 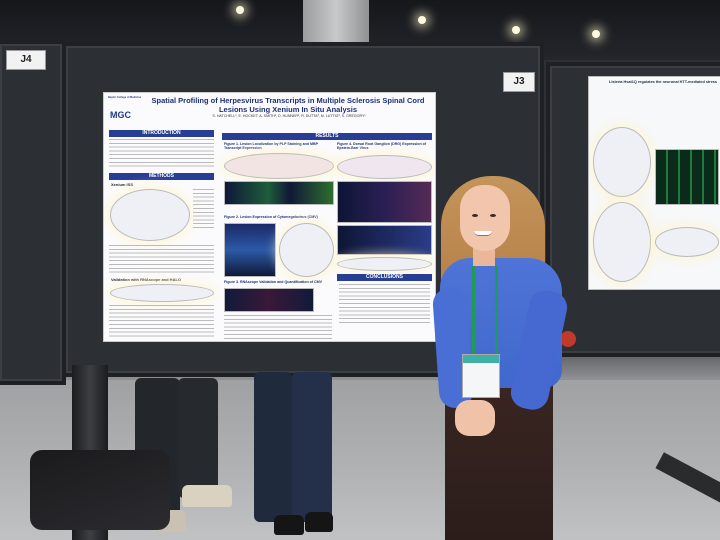 I want to click on lanyard, so click(x=485, y=311).